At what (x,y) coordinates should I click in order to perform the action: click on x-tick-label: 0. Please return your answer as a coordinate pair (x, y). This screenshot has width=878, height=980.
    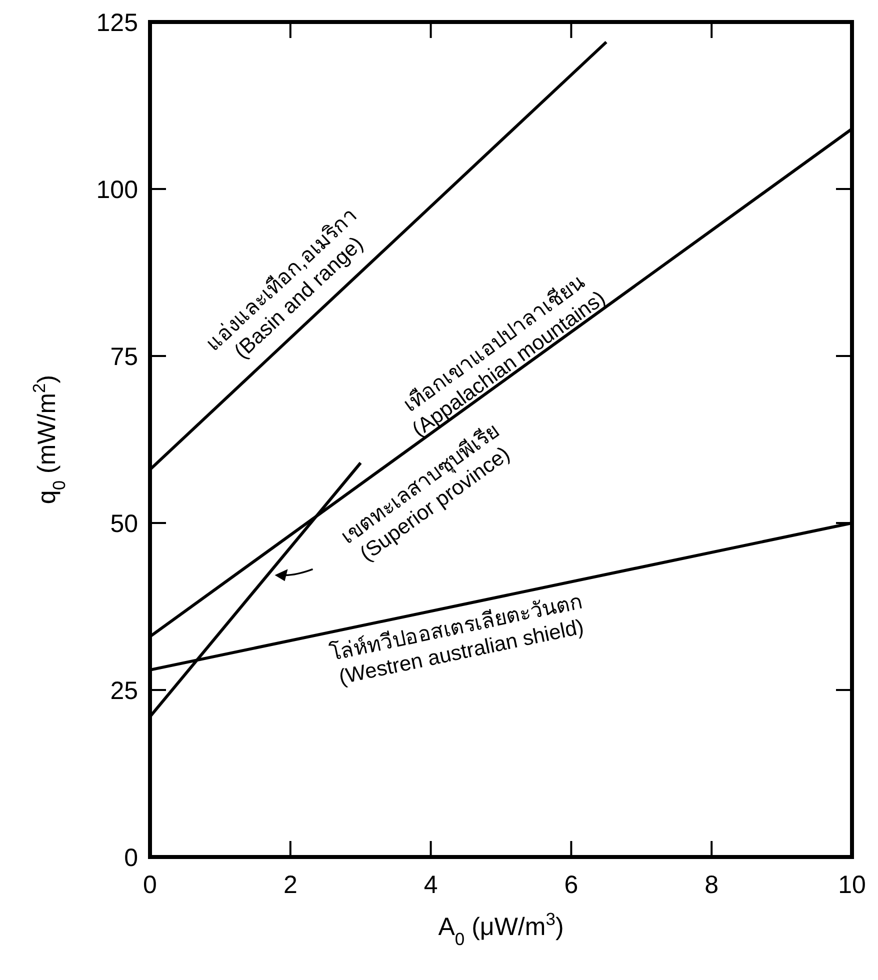
    Looking at the image, I should click on (150, 885).